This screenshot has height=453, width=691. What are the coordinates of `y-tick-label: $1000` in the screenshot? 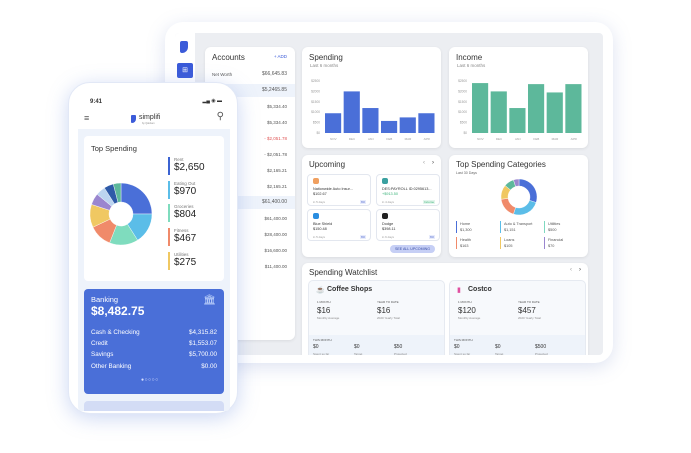 It's located at (315, 112).